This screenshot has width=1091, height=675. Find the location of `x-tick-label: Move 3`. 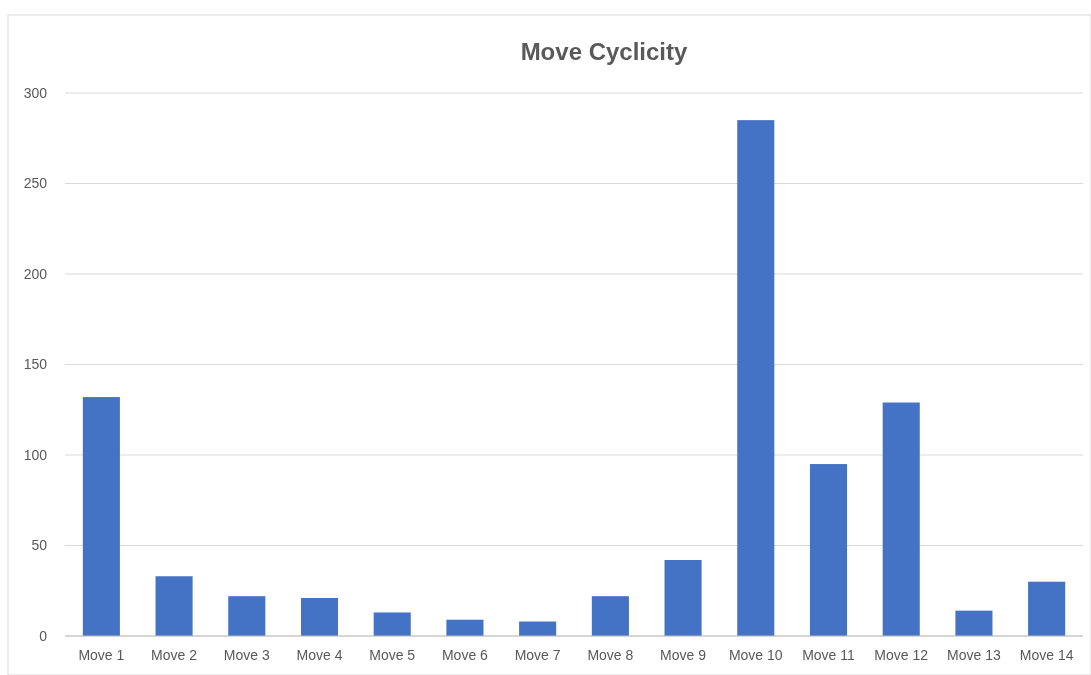

x-tick-label: Move 3 is located at coordinates (246, 655).